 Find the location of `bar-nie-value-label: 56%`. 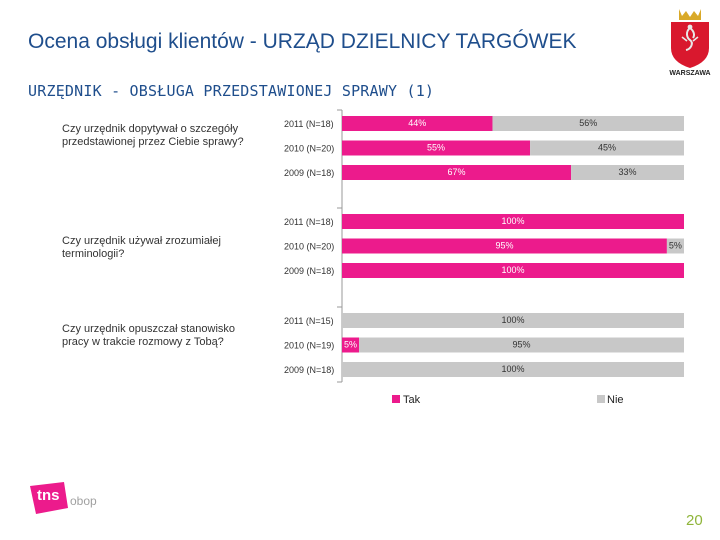

bar-nie-value-label: 56% is located at coordinates (588, 123).